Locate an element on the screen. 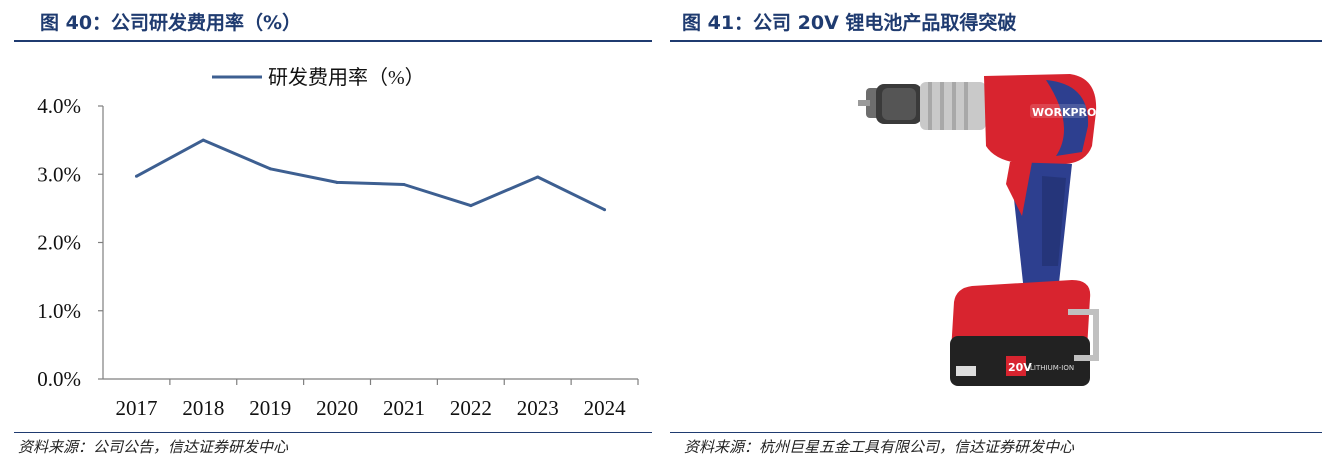 The image size is (1324, 468). series-lines is located at coordinates (370, 175).